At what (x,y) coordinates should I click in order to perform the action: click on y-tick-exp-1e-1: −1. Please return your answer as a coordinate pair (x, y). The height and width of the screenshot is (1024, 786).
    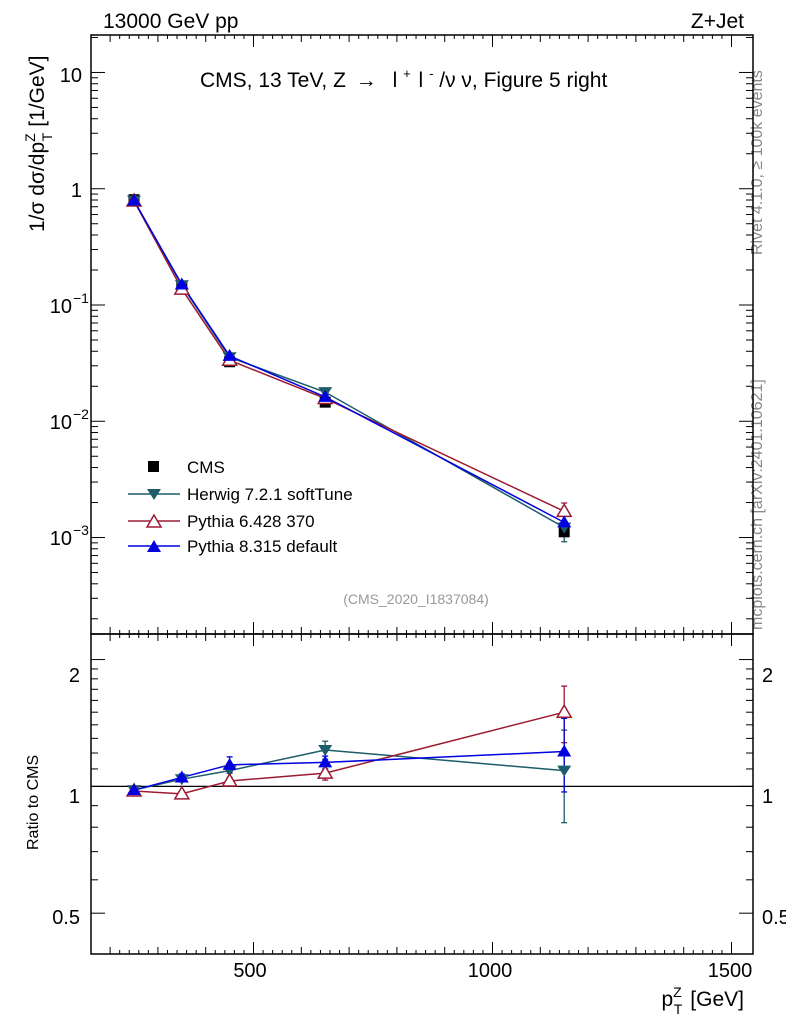
    Looking at the image, I should click on (81, 298).